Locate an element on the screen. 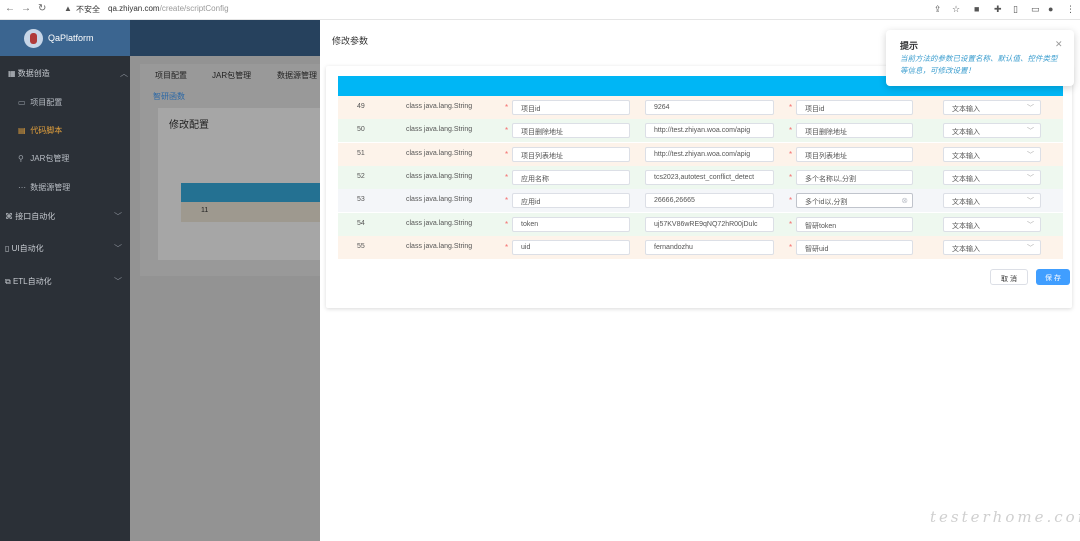  dialog-title: 修改参数 is located at coordinates (350, 41).